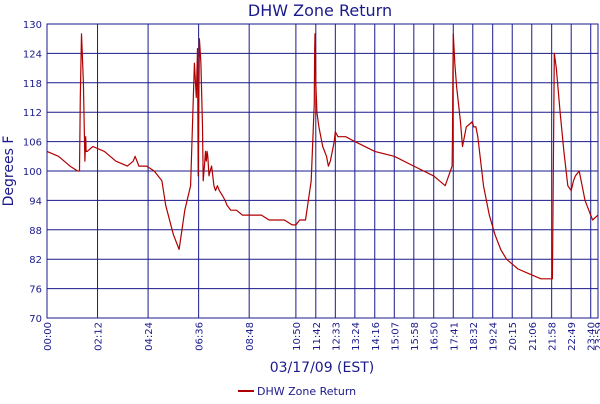 The width and height of the screenshot is (600, 404). Describe the element at coordinates (48, 336) in the screenshot. I see `x-tick-label: 00:00` at that location.